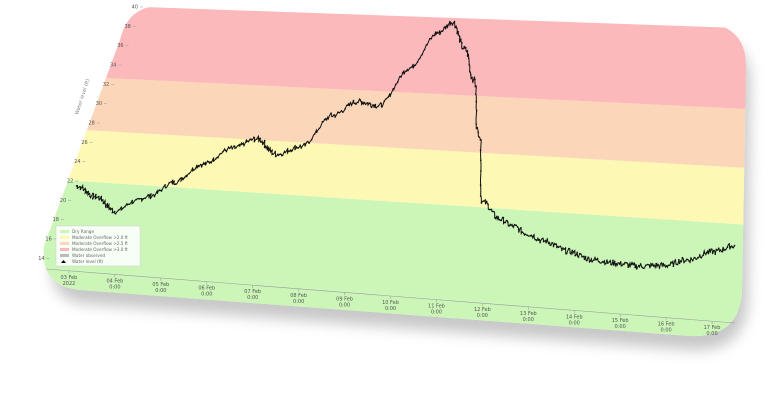 The height and width of the screenshot is (402, 771). What do you see at coordinates (64, 237) in the screenshot?
I see `legend-swatch` at bounding box center [64, 237].